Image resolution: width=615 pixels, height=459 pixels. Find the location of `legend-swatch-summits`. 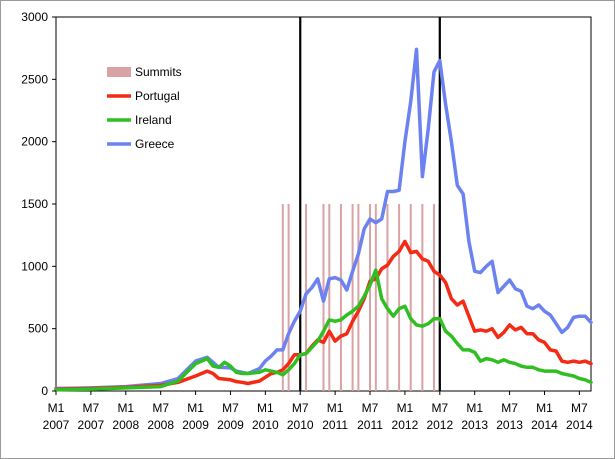

legend-swatch-summits is located at coordinates (119, 72).